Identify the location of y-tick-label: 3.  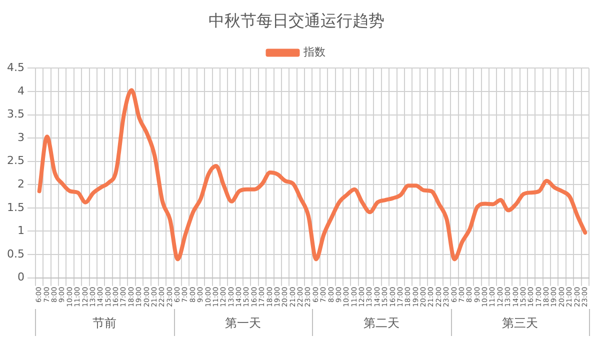
(20, 137).